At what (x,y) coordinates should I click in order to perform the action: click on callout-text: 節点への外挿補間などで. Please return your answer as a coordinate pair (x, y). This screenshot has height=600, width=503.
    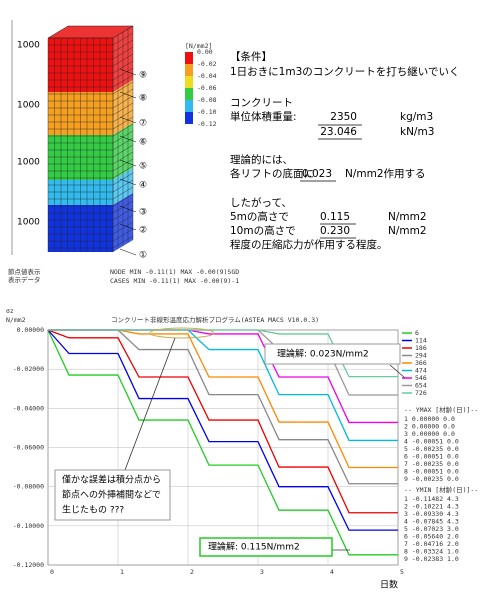
    Looking at the image, I should click on (111, 495).